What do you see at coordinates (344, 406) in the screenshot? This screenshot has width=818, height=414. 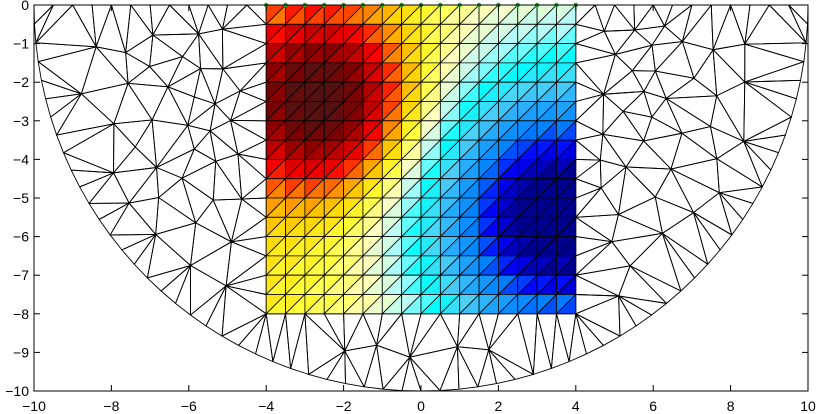 I see `x-tick-label: −2` at bounding box center [344, 406].